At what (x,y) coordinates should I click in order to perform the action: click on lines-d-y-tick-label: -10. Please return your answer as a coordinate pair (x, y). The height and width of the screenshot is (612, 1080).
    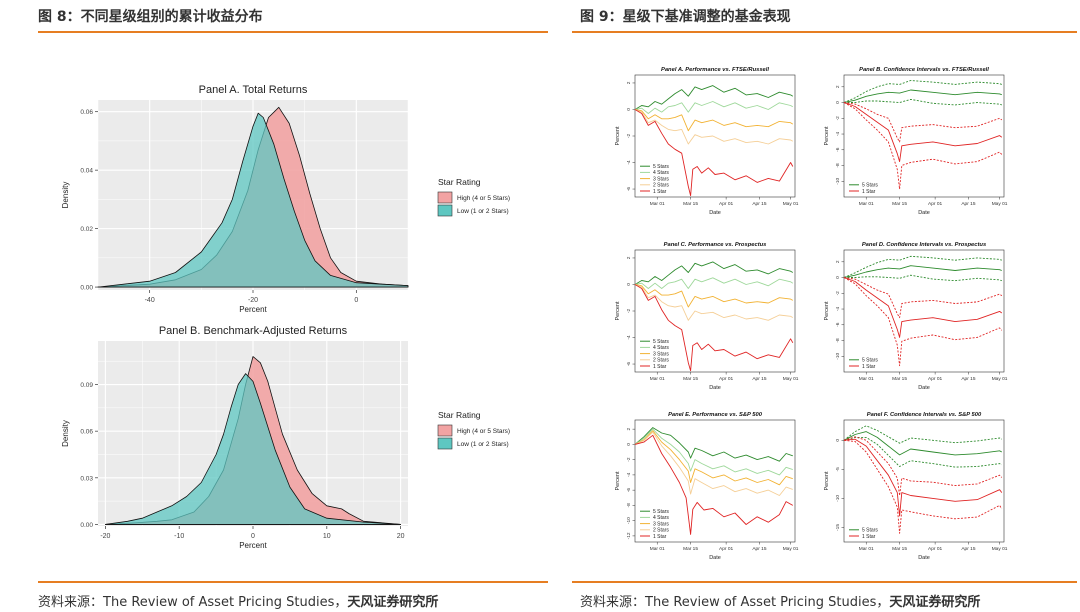
    Looking at the image, I should click on (838, 355).